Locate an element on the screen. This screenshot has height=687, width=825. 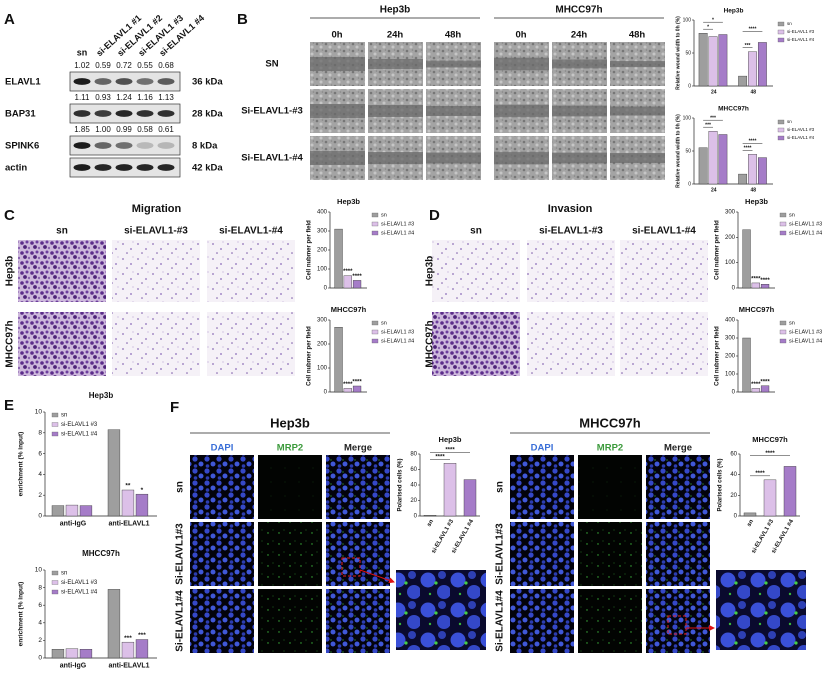
y-tick-label: 40 is located at coordinates (733, 475).